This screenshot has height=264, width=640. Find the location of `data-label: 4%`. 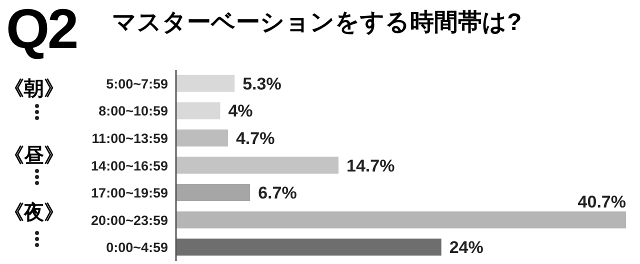

data-label: 4% is located at coordinates (240, 111).